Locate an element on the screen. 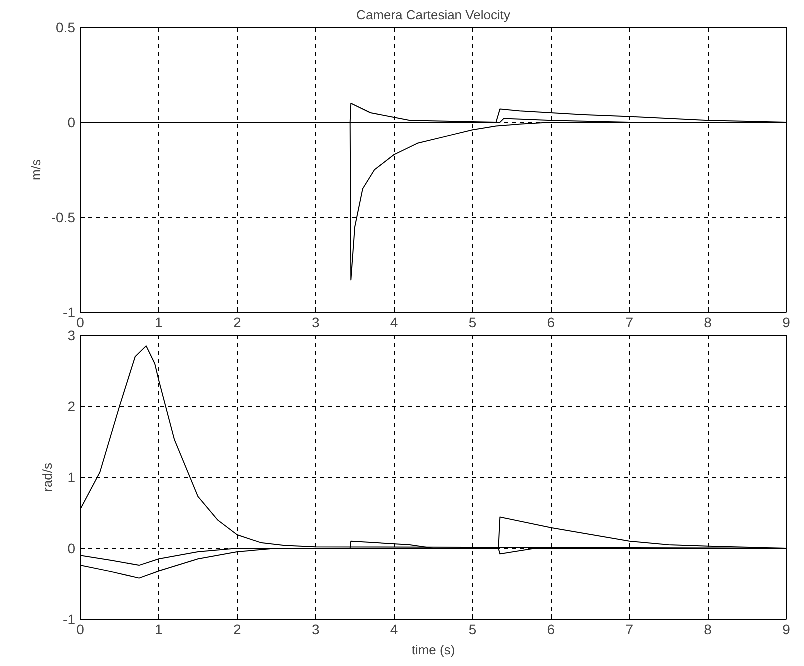  y-axis-title: rad/s is located at coordinates (48, 477).